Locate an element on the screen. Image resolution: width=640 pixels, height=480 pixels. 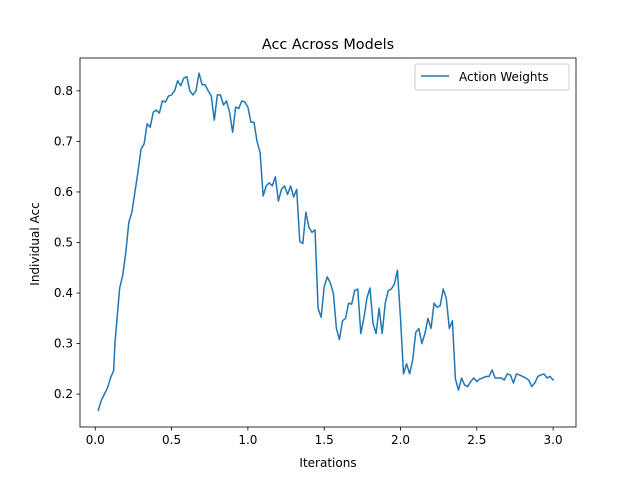
y-tick-label: 0.7 is located at coordinates (63, 141).